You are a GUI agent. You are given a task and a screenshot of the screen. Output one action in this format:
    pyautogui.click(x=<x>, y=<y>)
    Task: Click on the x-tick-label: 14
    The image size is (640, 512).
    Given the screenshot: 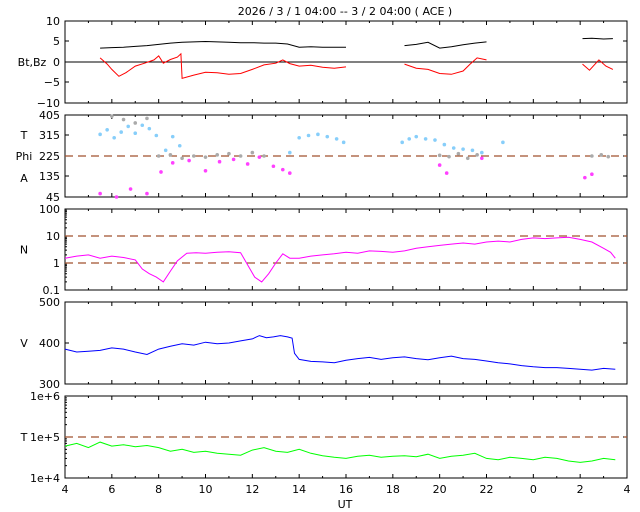 What is the action you would take?
    pyautogui.click(x=299, y=489)
    